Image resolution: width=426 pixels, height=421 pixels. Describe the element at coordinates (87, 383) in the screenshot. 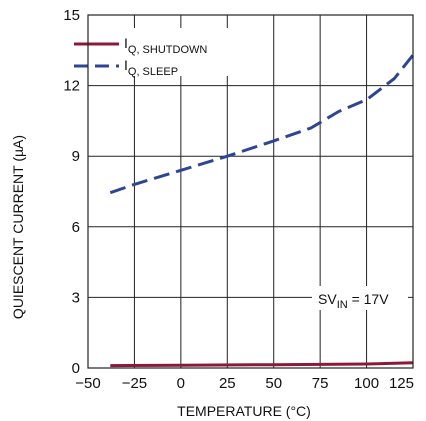

I see `x-tick-label: −50` at that location.